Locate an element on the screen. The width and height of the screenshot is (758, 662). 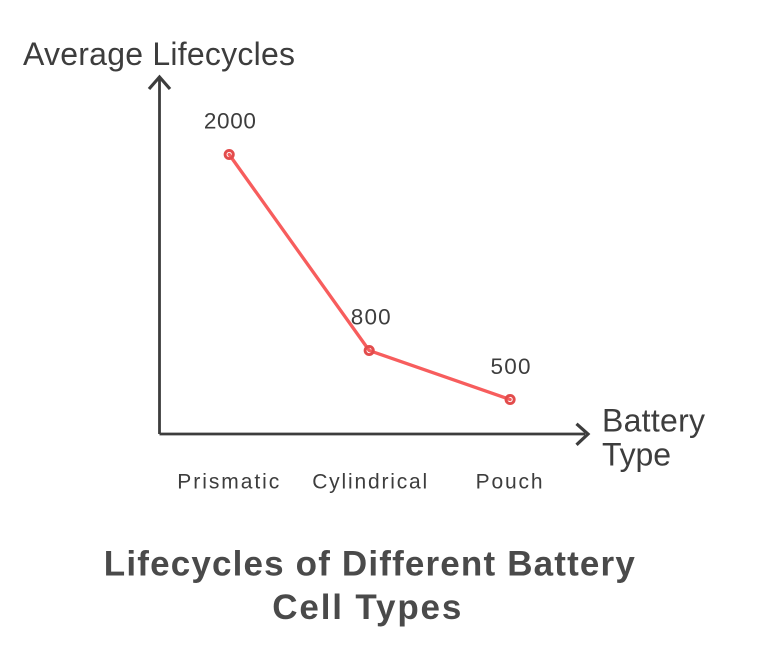
svg-text: Average Lifecycles is located at coordinates (159, 54).